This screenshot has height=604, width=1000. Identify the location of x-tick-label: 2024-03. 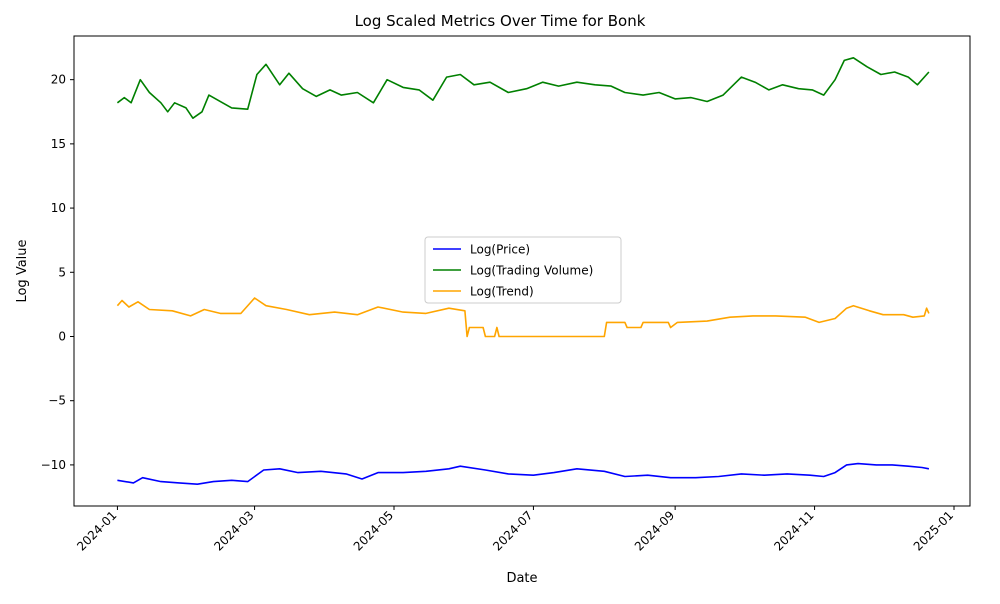
(233, 530).